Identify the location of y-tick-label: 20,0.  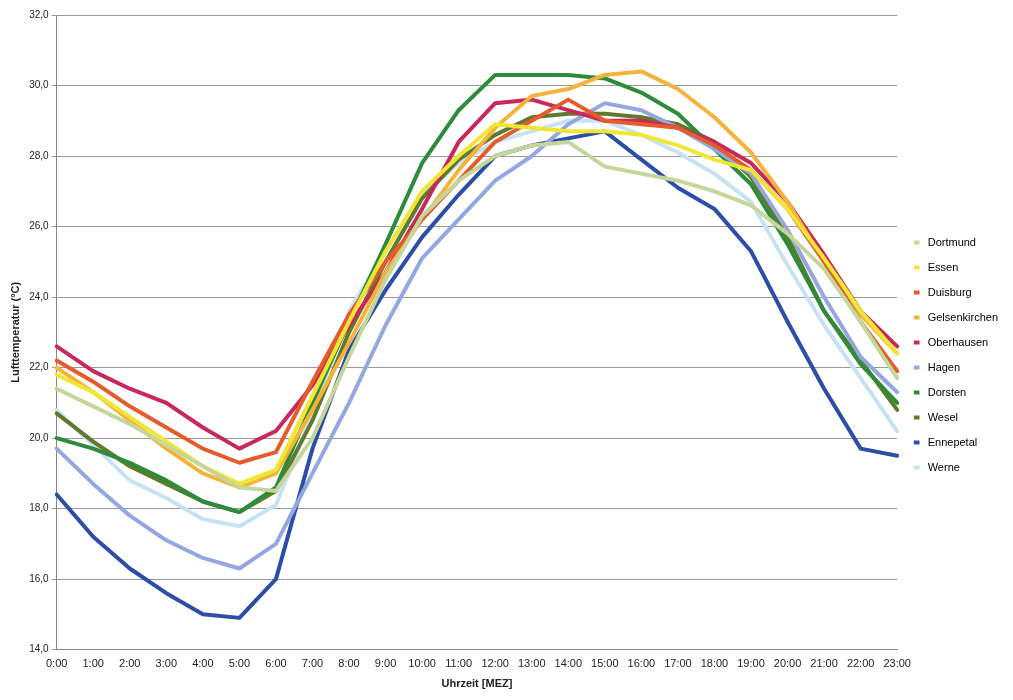
(39, 437).